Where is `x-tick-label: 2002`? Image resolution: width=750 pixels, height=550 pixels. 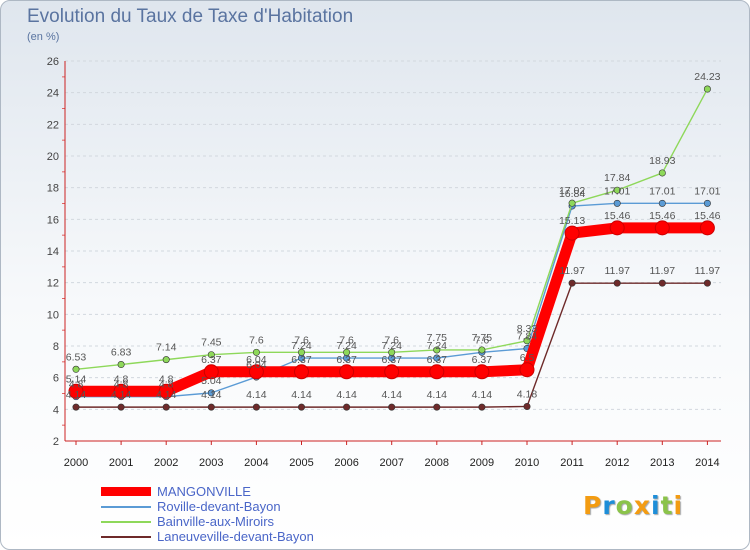
x-tick-label: 2002 is located at coordinates (166, 463).